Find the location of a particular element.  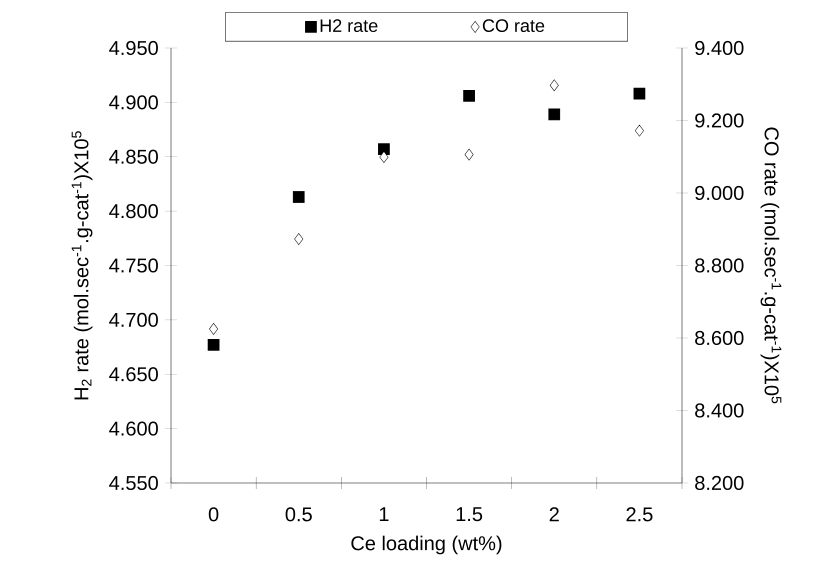

y-tick-label: 4.700 is located at coordinates (133, 319).